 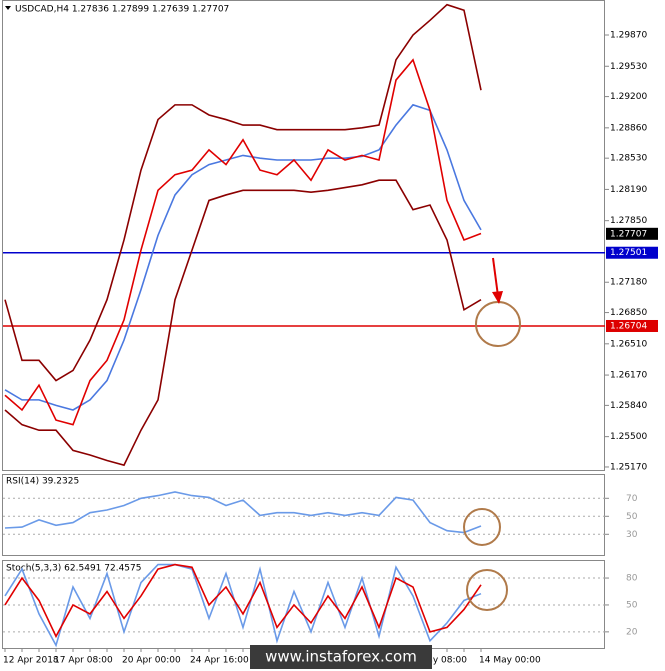 I want to click on y-tick-label: 1.29200, so click(x=628, y=97).